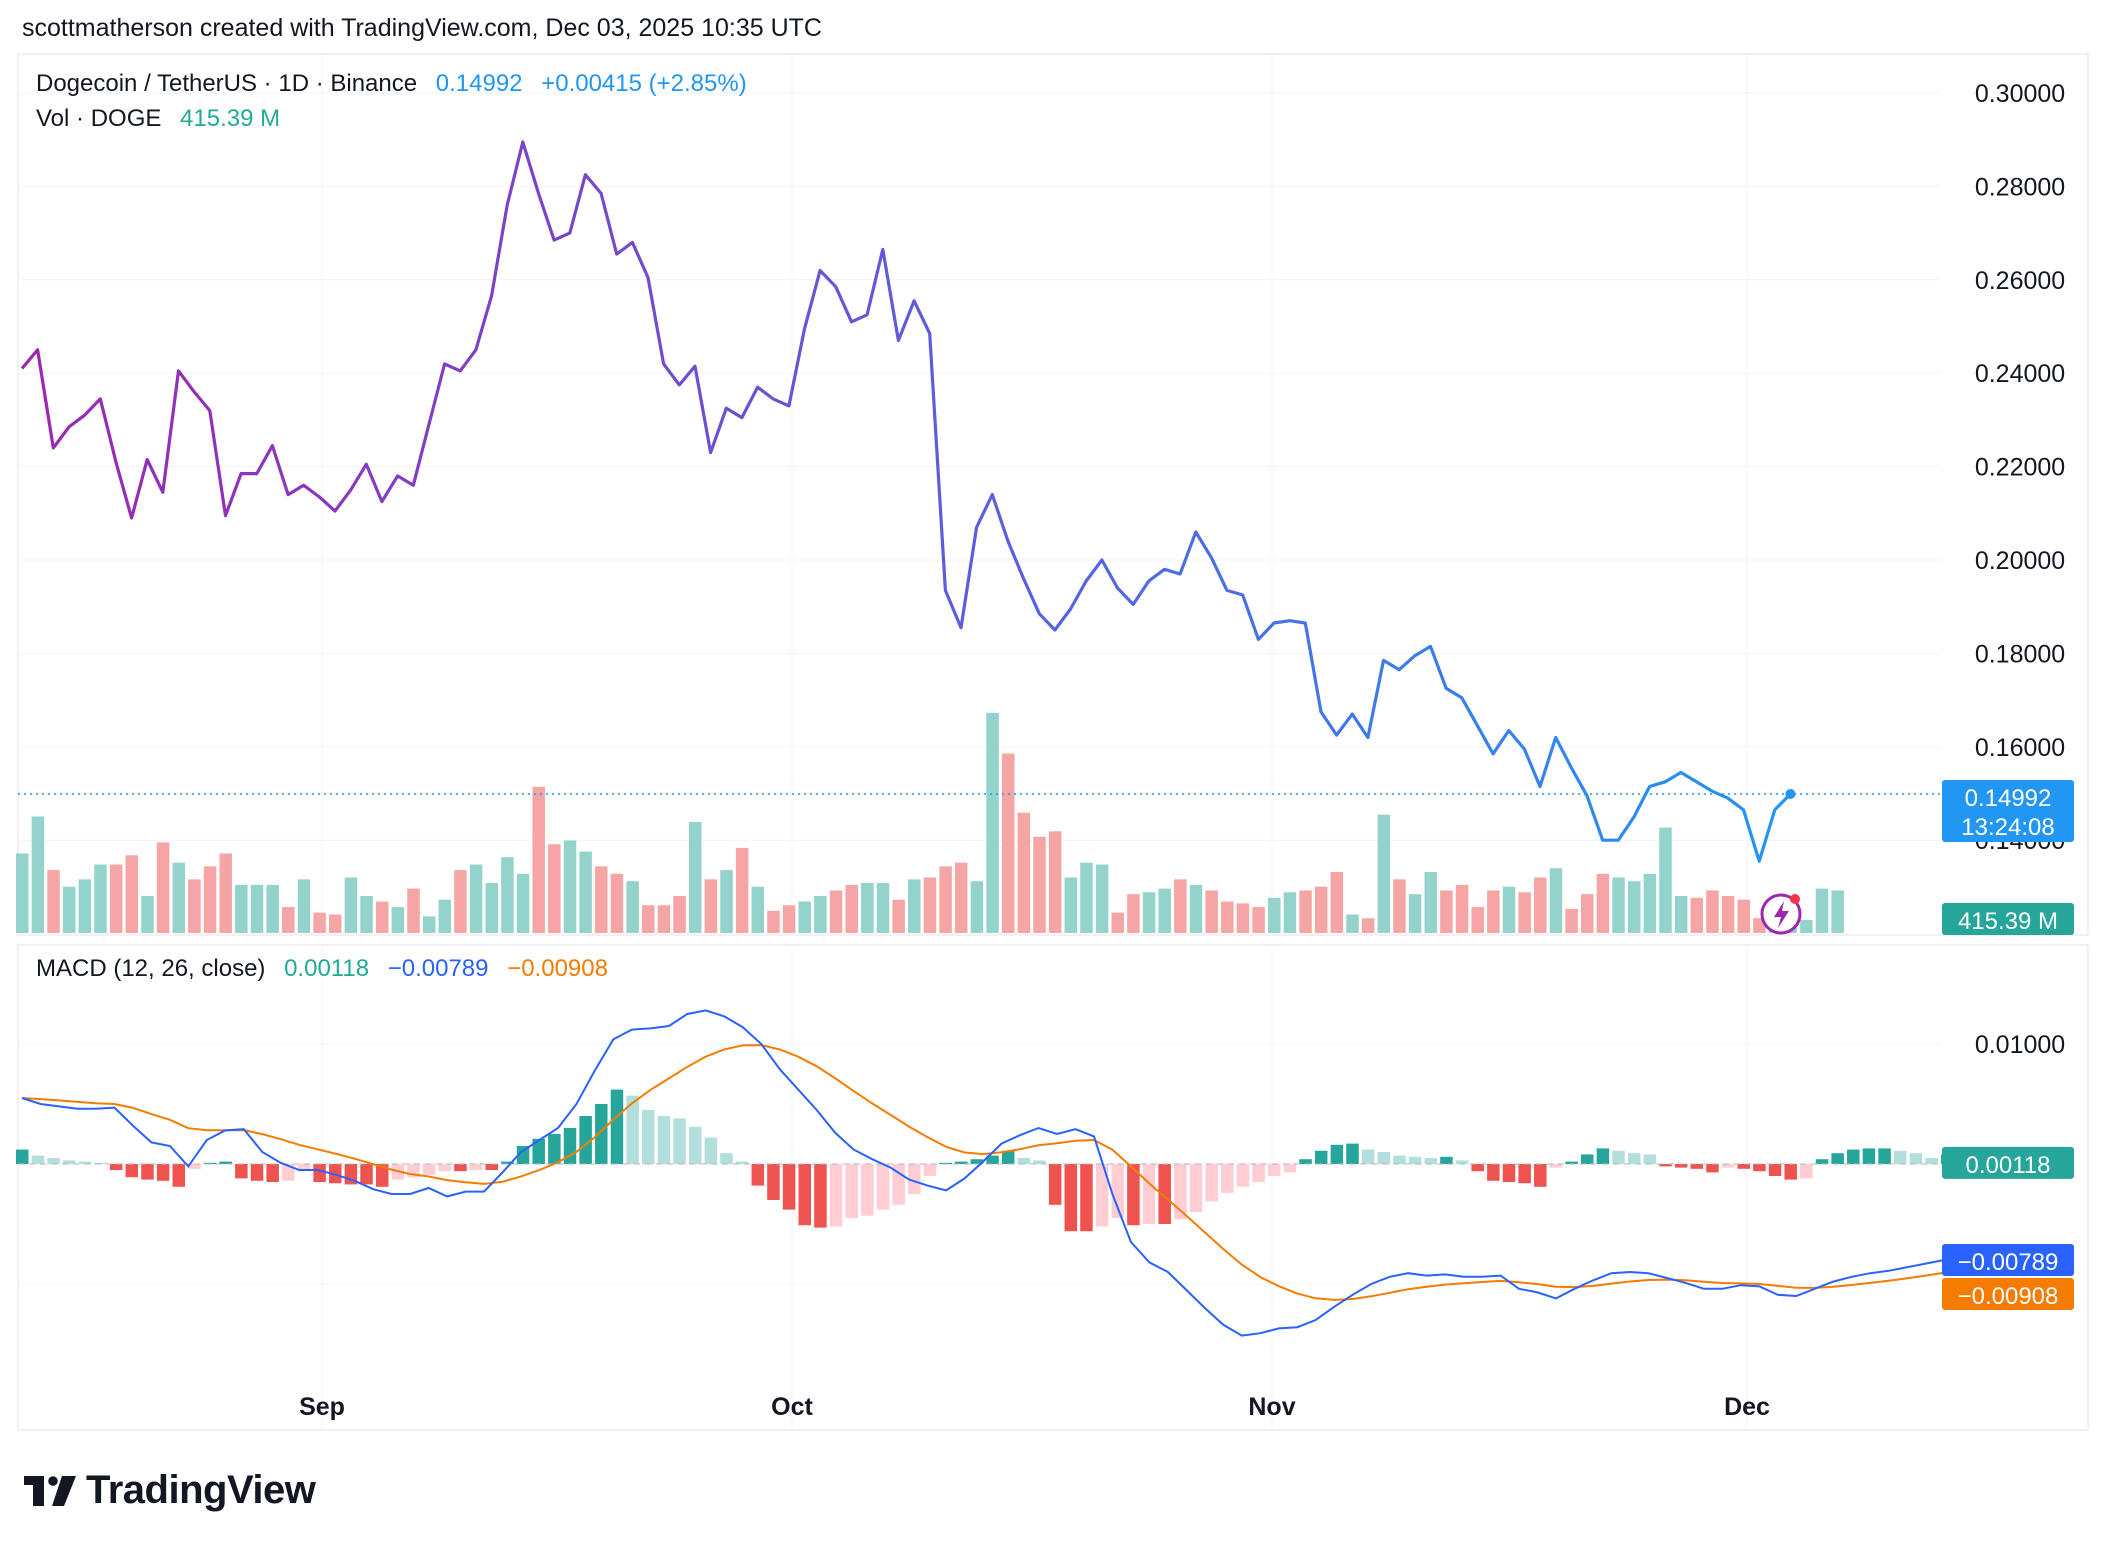  Describe the element at coordinates (2020, 654) in the screenshot. I see `price-axis-tick: 0.18000` at that location.